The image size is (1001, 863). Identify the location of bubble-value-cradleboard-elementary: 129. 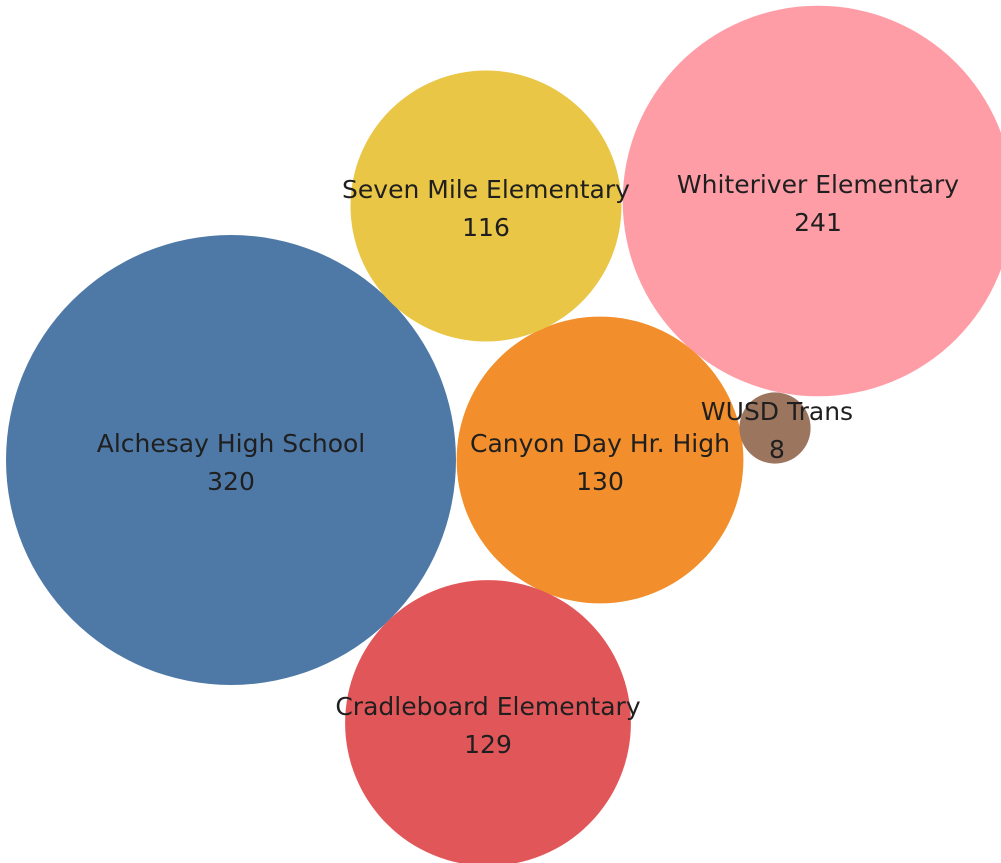
(488, 744).